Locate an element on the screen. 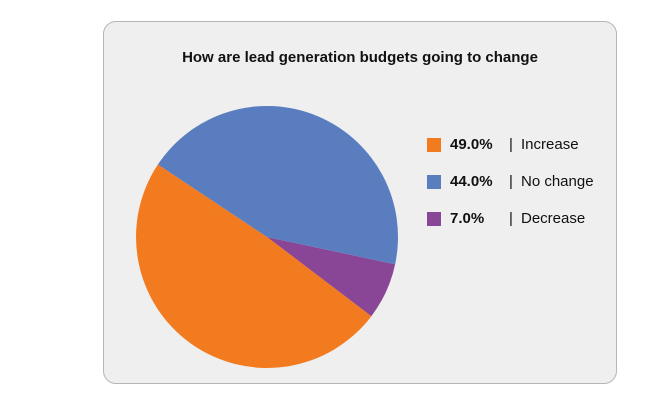 The image size is (655, 409). legend-swatch-decrease is located at coordinates (434, 219).